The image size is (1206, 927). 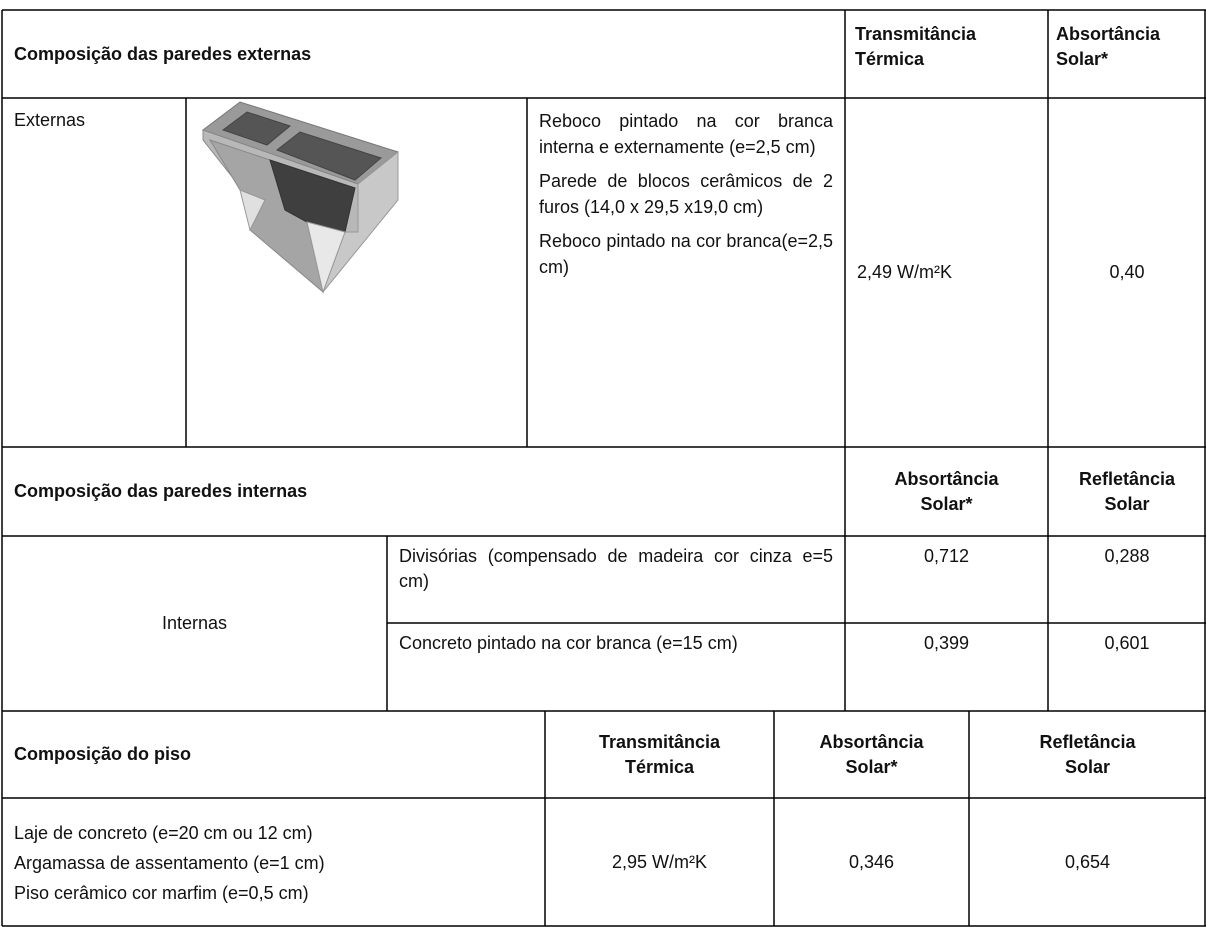 What do you see at coordinates (194, 623) in the screenshot?
I see `row-label: Internas` at bounding box center [194, 623].